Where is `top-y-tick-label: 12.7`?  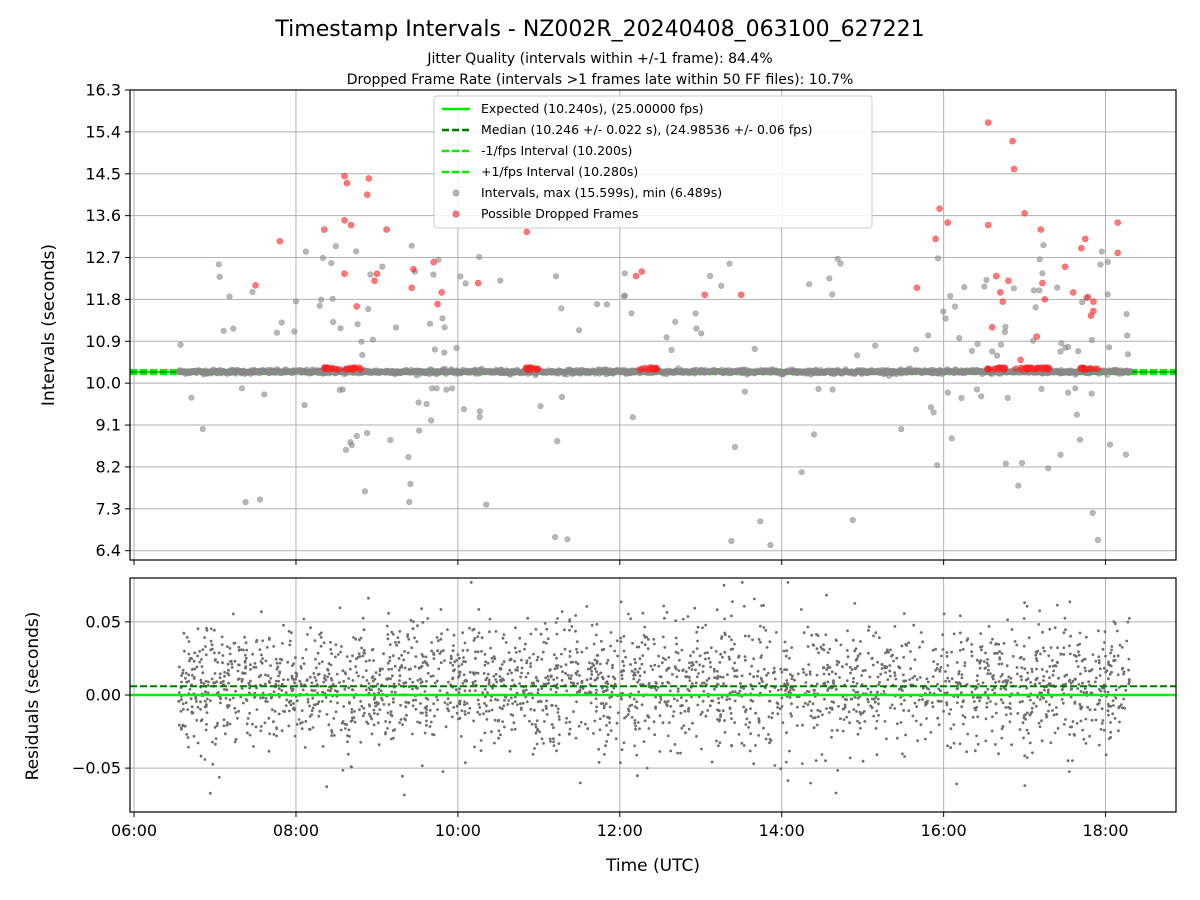 top-y-tick-label: 12.7 is located at coordinates (103, 257).